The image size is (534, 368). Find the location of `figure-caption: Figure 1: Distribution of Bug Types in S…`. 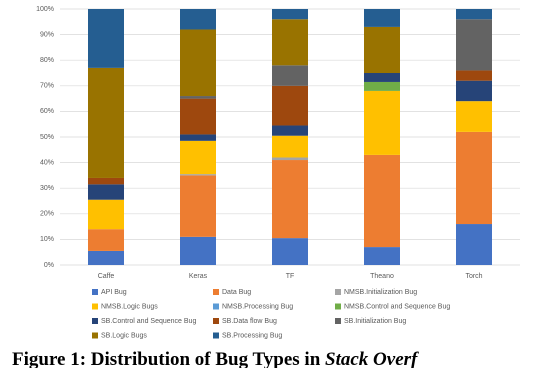

figure-caption: Figure 1: Distribution of Bug Types in S… is located at coordinates (214, 358).